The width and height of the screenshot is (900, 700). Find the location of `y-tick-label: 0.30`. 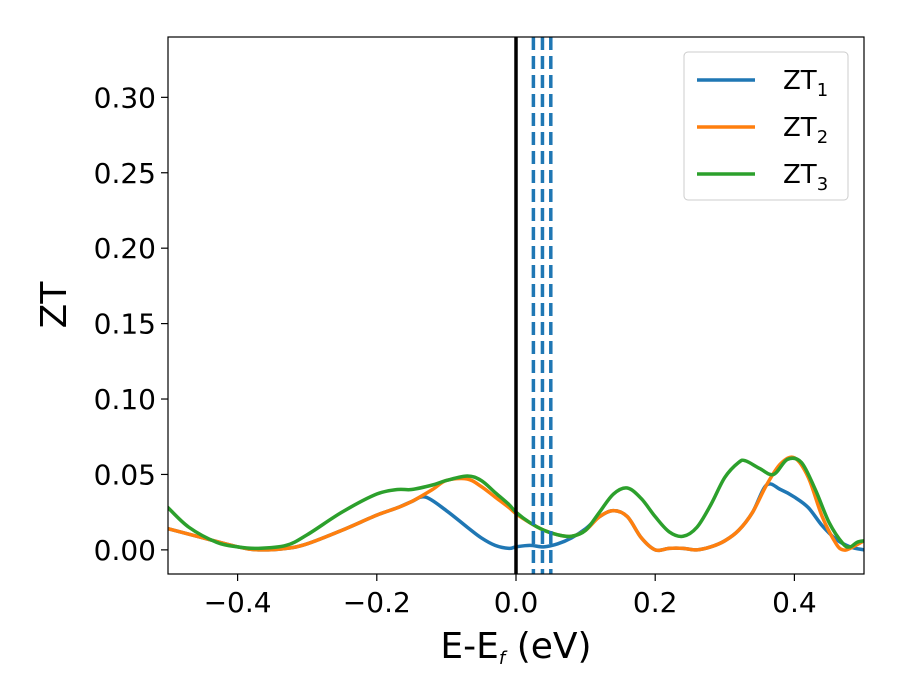

y-tick-label: 0.30 is located at coordinates (125, 97).